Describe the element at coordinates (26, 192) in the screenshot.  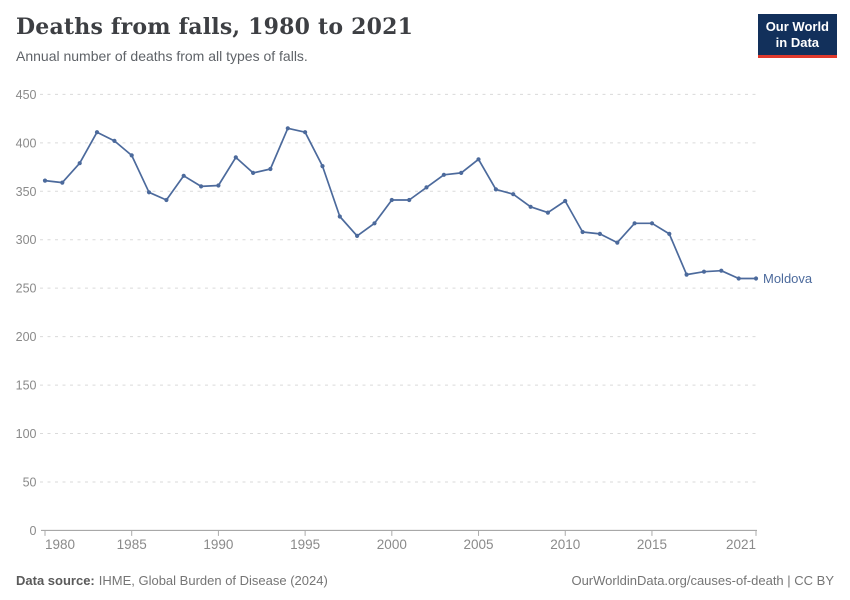
I see `y-axis-tick-label: 350` at that location.